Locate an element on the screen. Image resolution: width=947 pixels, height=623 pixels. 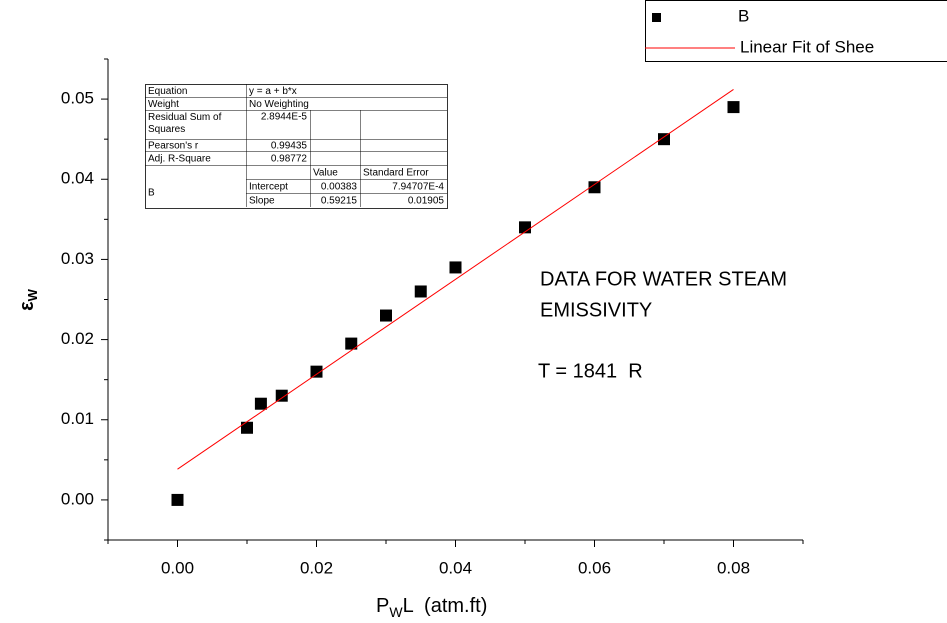
legend-box is located at coordinates (796, 31).